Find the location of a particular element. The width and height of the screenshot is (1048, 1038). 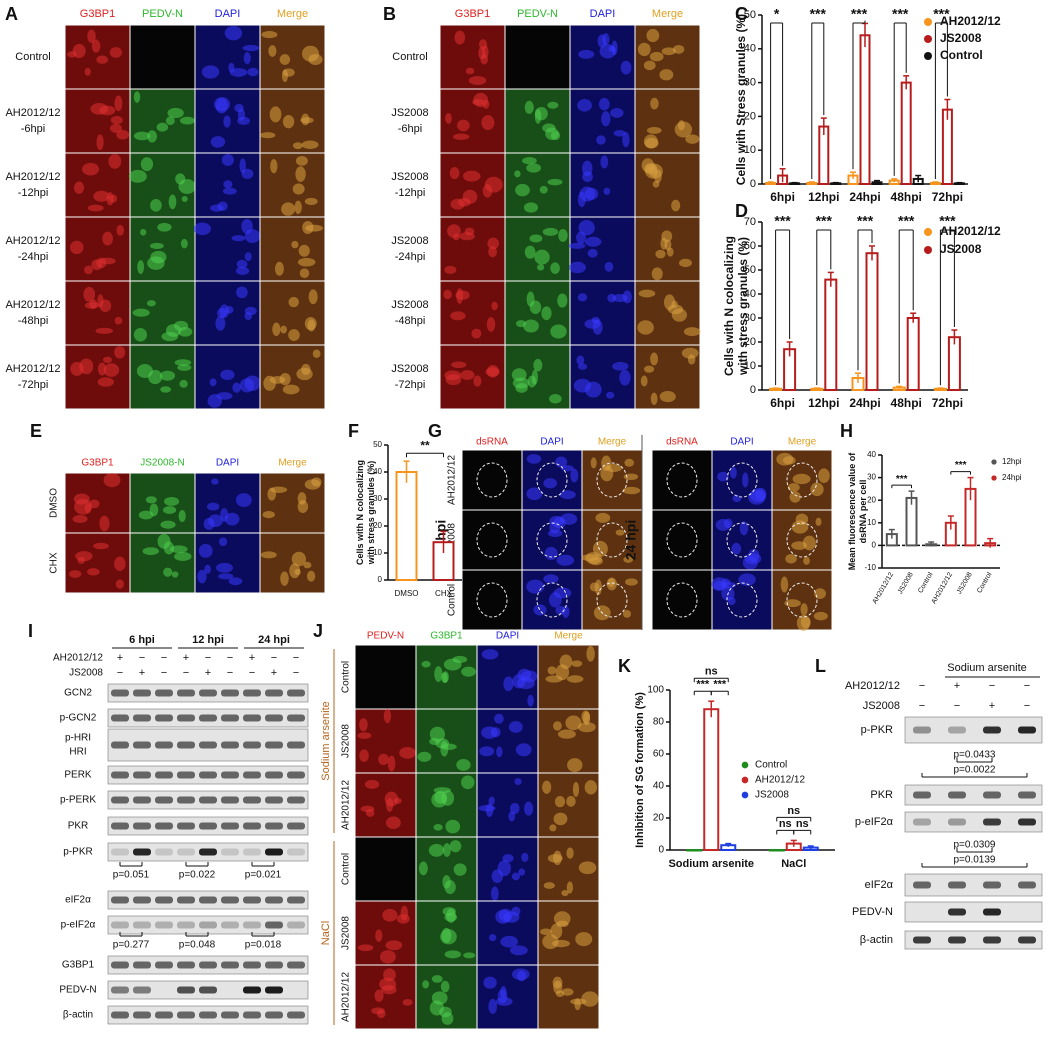

p-value: p=0.0139 is located at coordinates (975, 860).